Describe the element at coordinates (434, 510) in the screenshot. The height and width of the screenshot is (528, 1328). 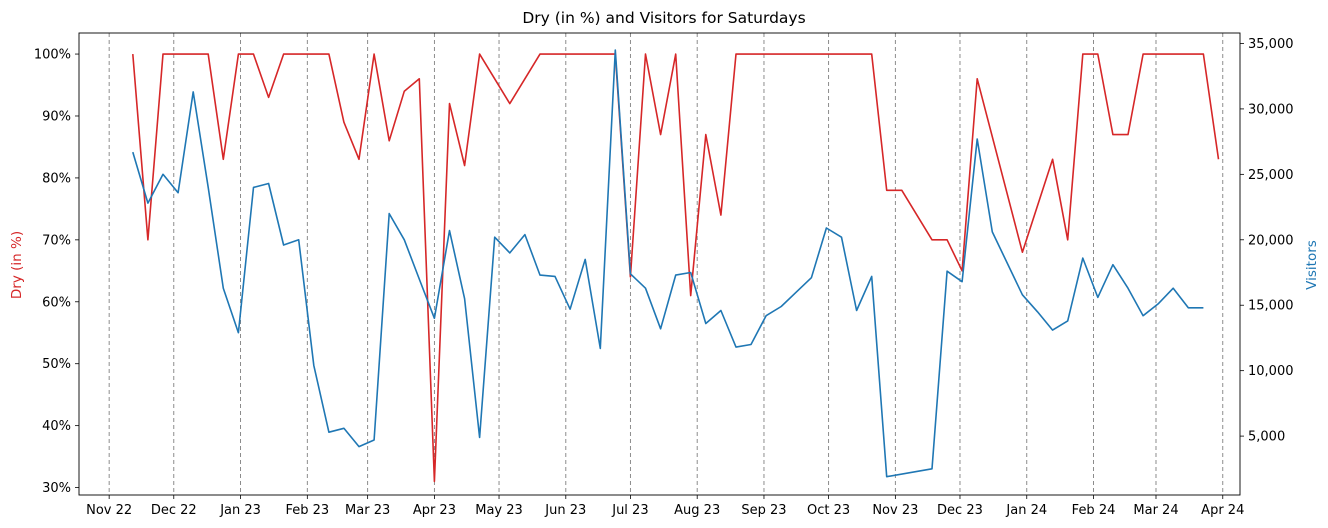
I see `x-tick-label: Apr 23` at that location.